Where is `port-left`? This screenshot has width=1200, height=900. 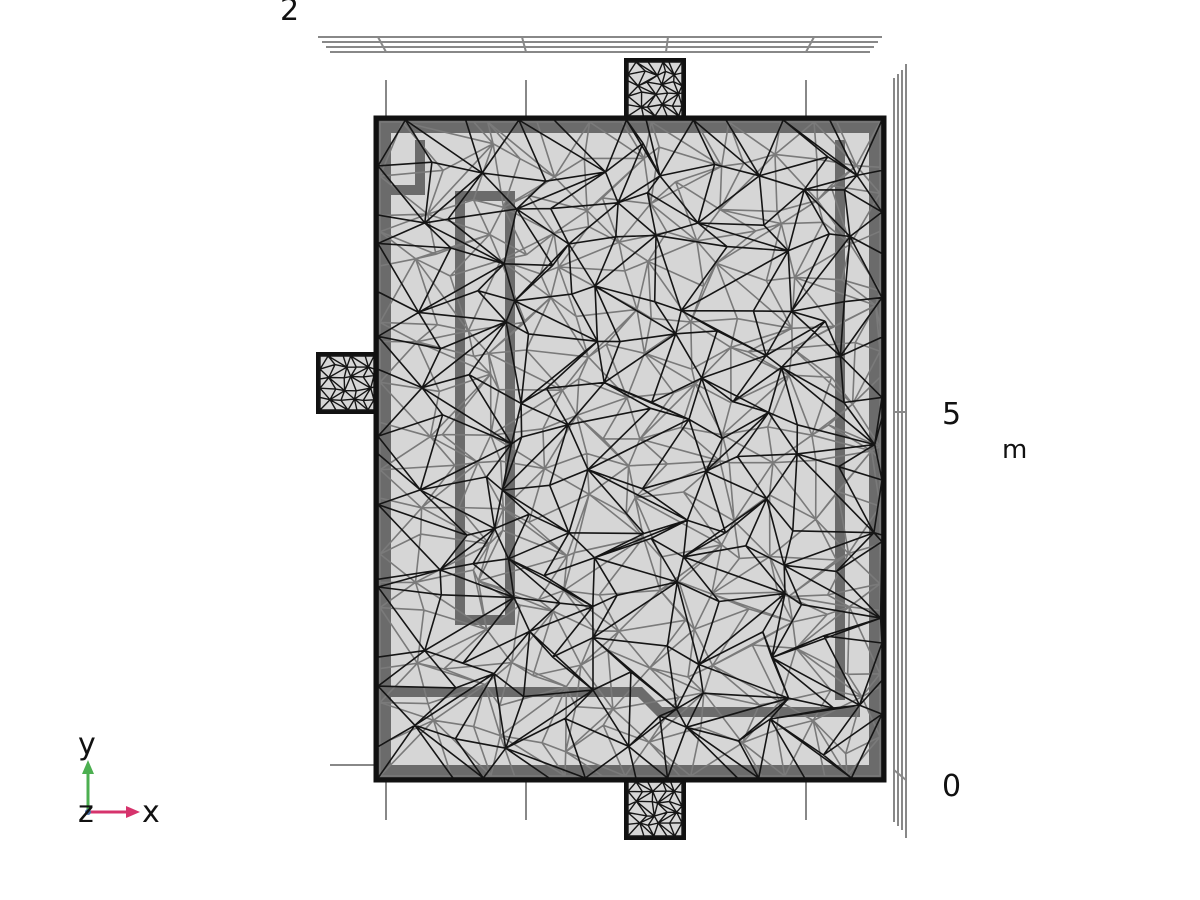 port-left is located at coordinates (347, 383).